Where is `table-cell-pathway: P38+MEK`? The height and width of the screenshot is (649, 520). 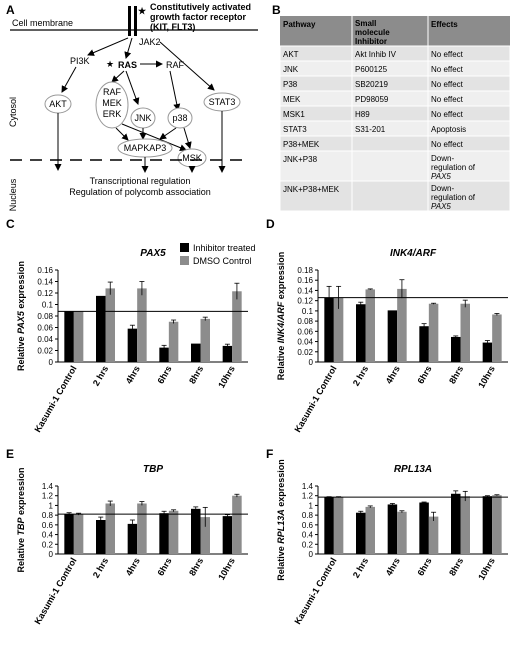
table-cell-pathway: P38+MEK is located at coordinates (301, 144).